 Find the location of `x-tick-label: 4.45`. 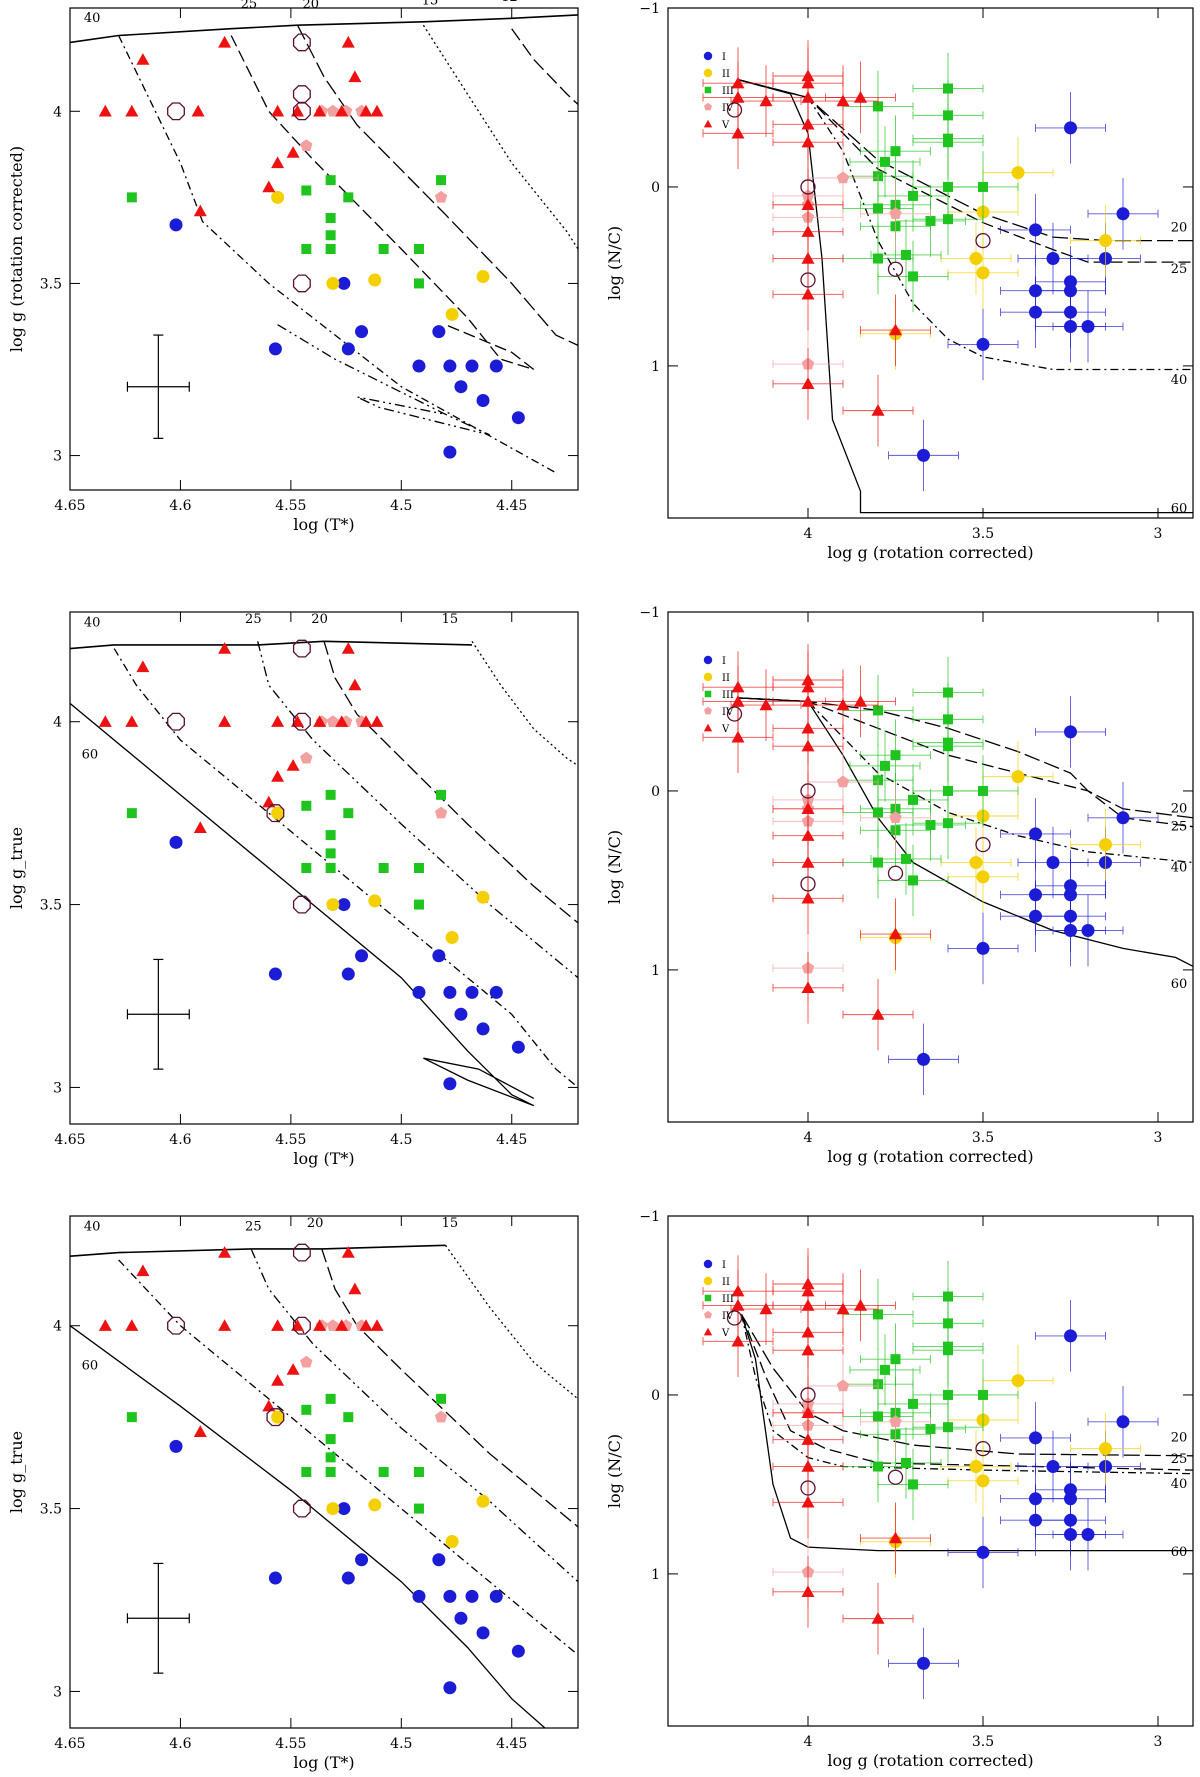

x-tick-label: 4.45 is located at coordinates (511, 1744).